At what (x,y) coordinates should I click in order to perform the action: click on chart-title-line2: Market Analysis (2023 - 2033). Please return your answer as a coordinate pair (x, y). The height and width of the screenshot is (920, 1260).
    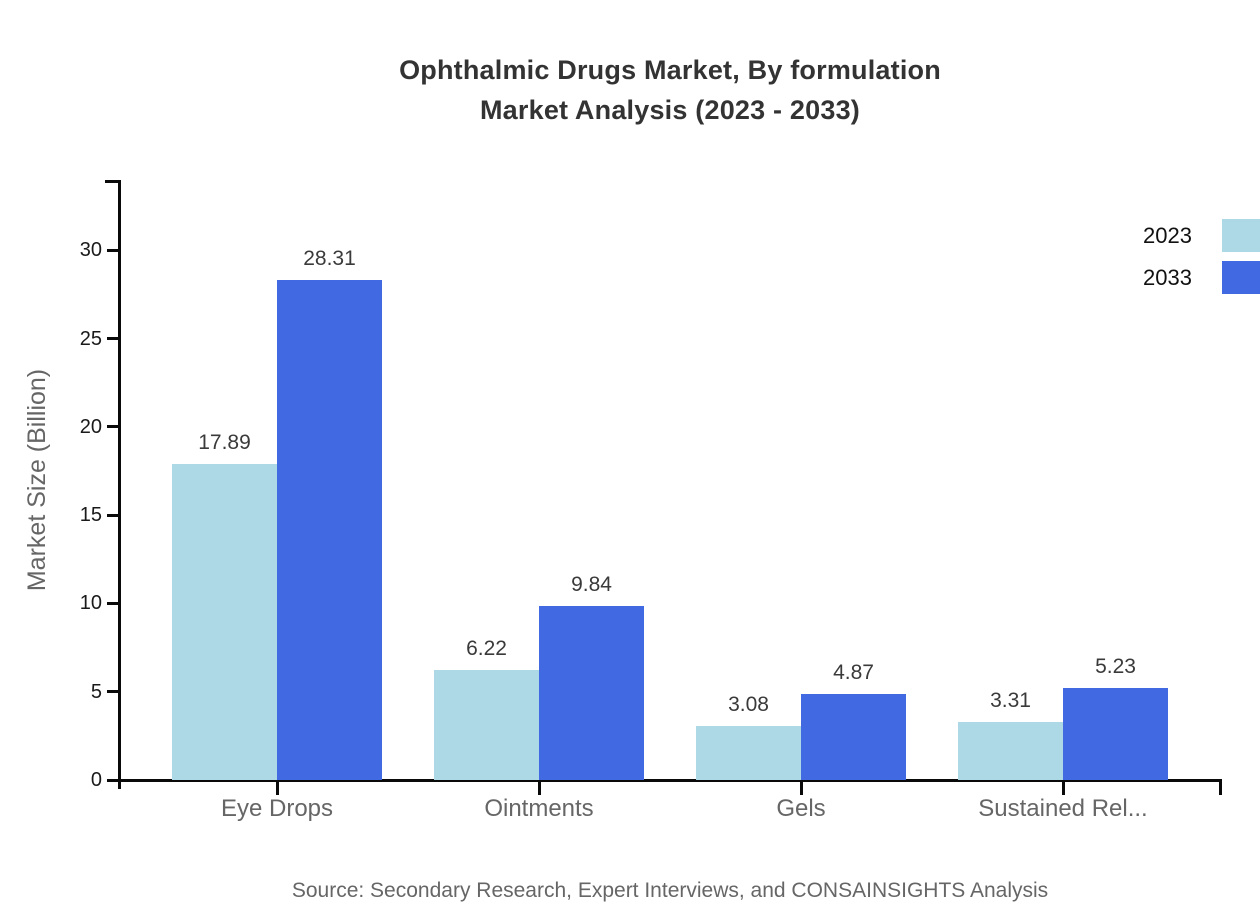
    Looking at the image, I should click on (669, 110).